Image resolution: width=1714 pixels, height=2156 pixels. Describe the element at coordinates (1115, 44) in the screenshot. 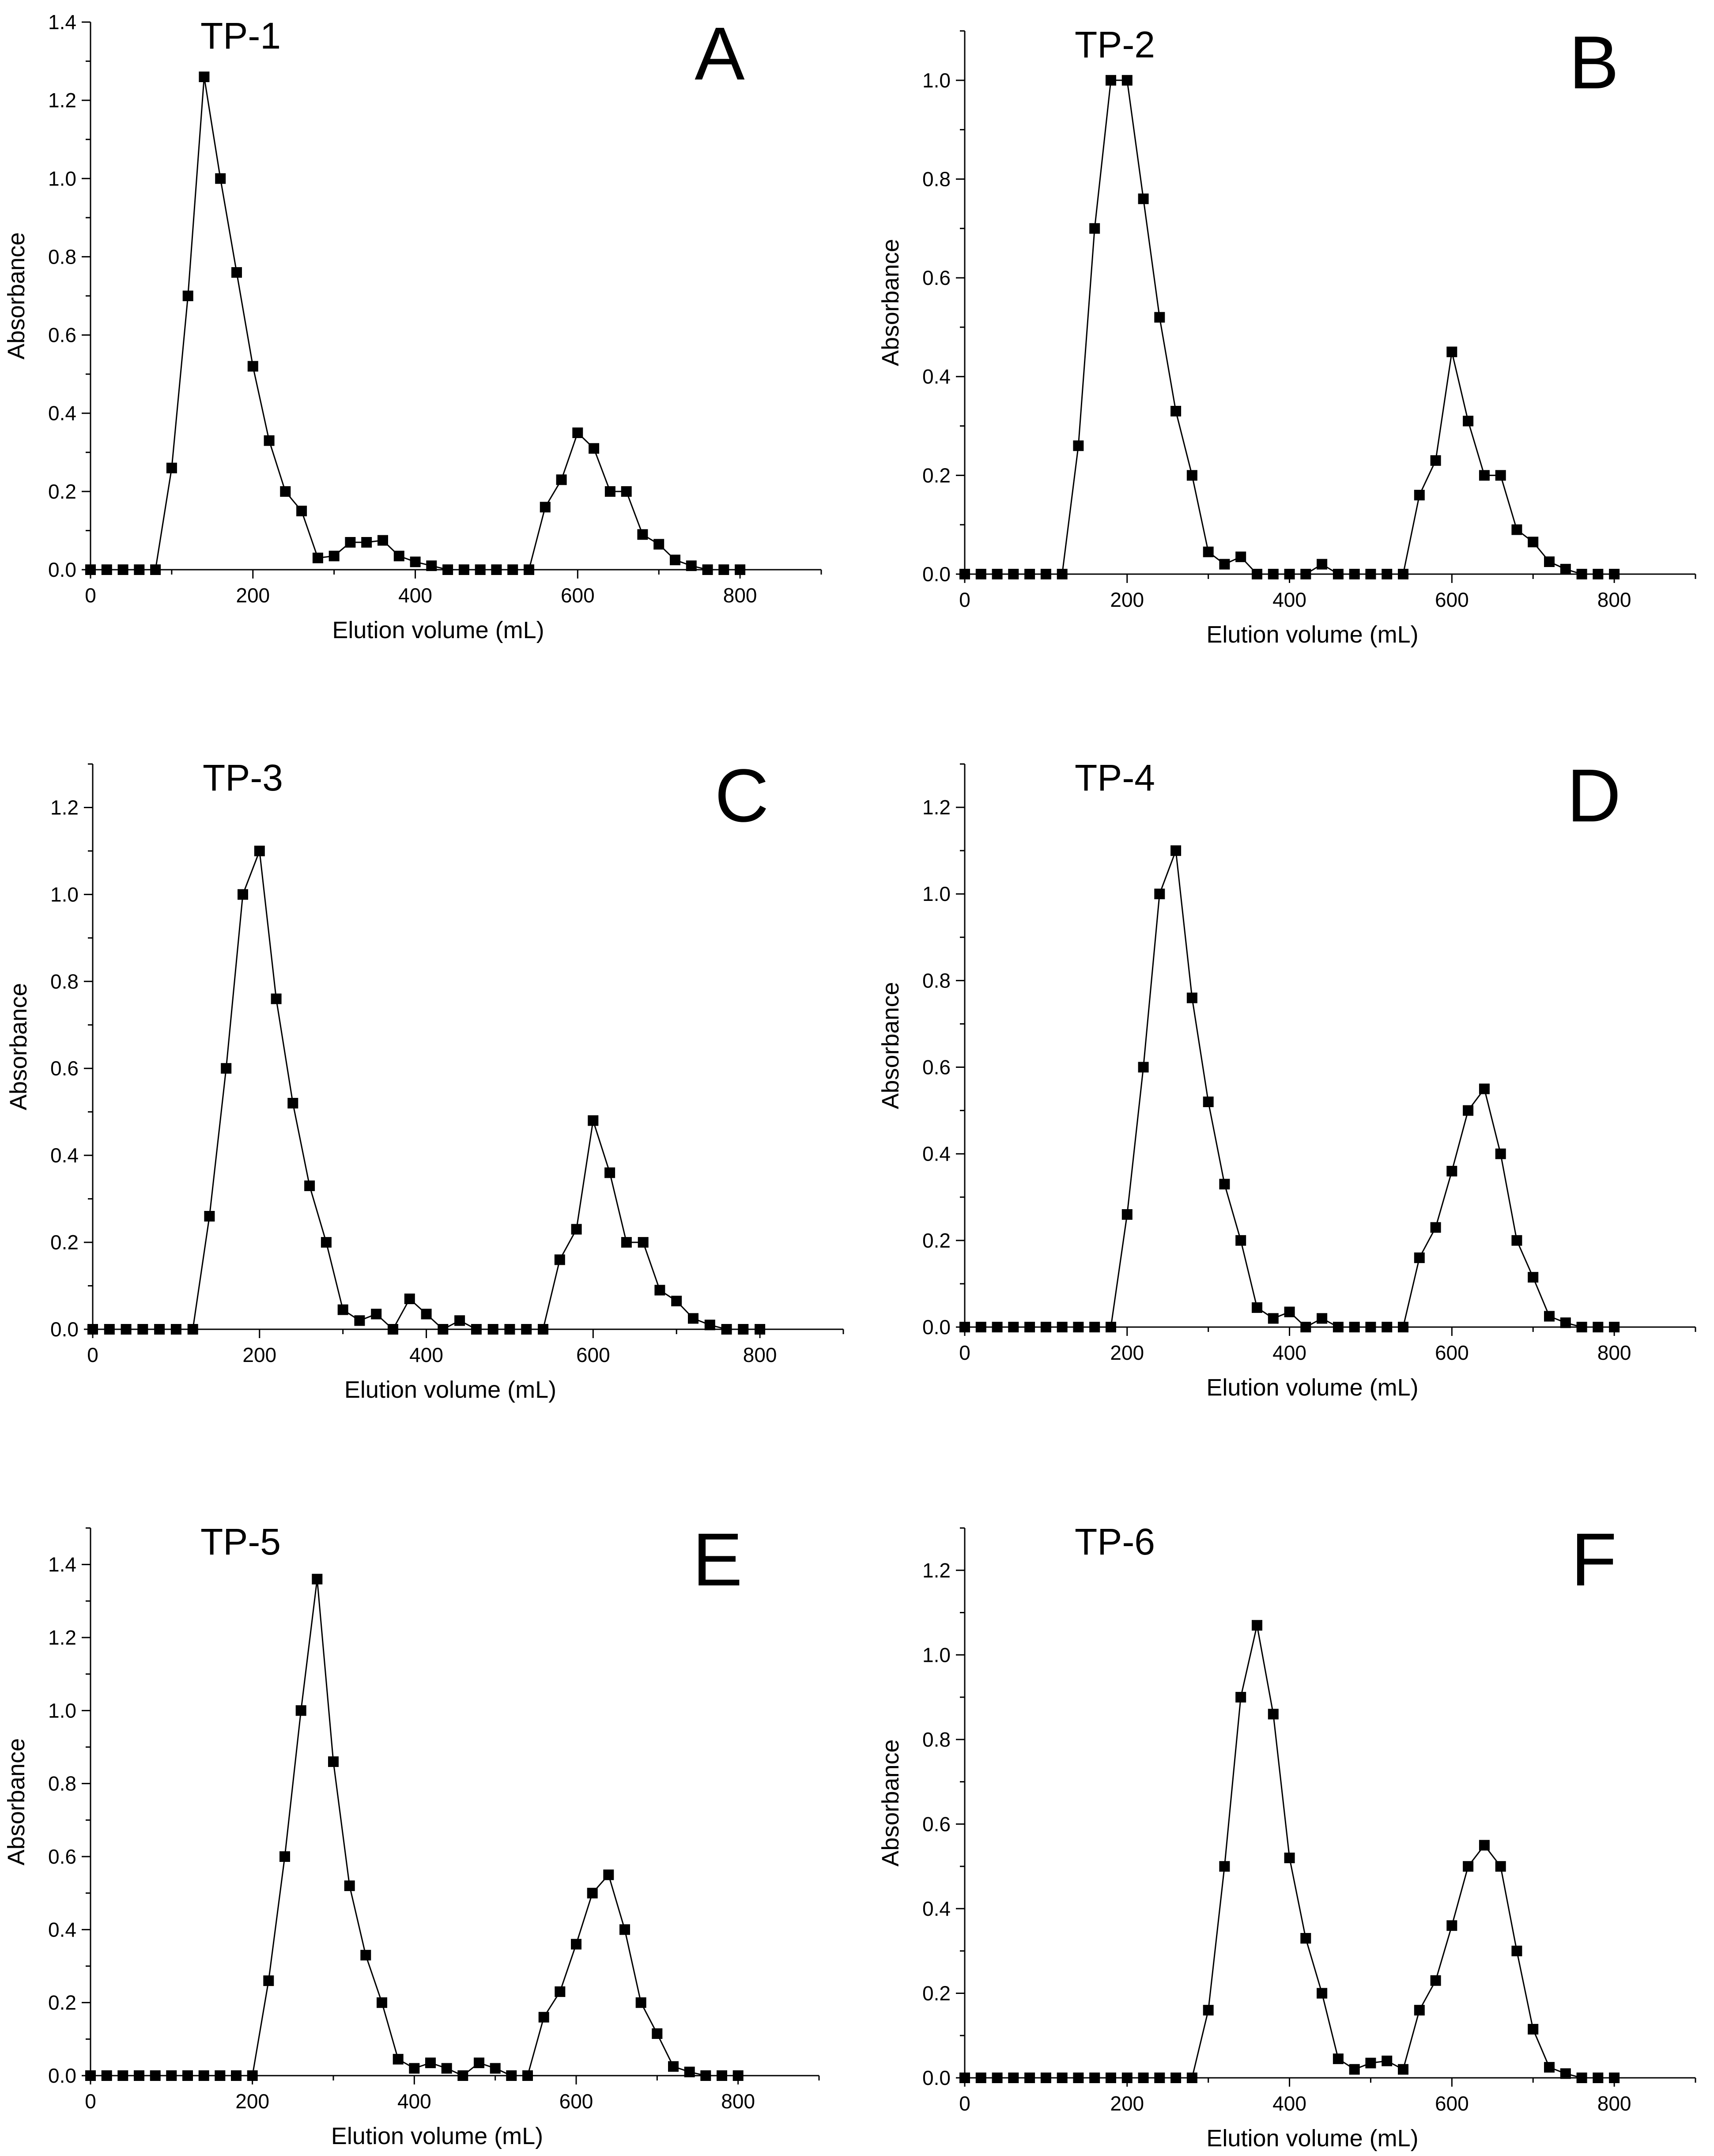

I see `panel-title: TP-2` at that location.